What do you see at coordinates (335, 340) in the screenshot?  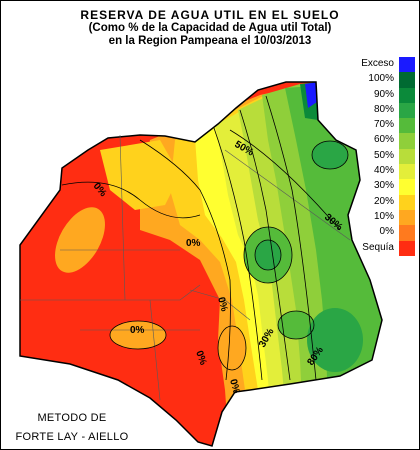 I see `region-80-east` at bounding box center [335, 340].